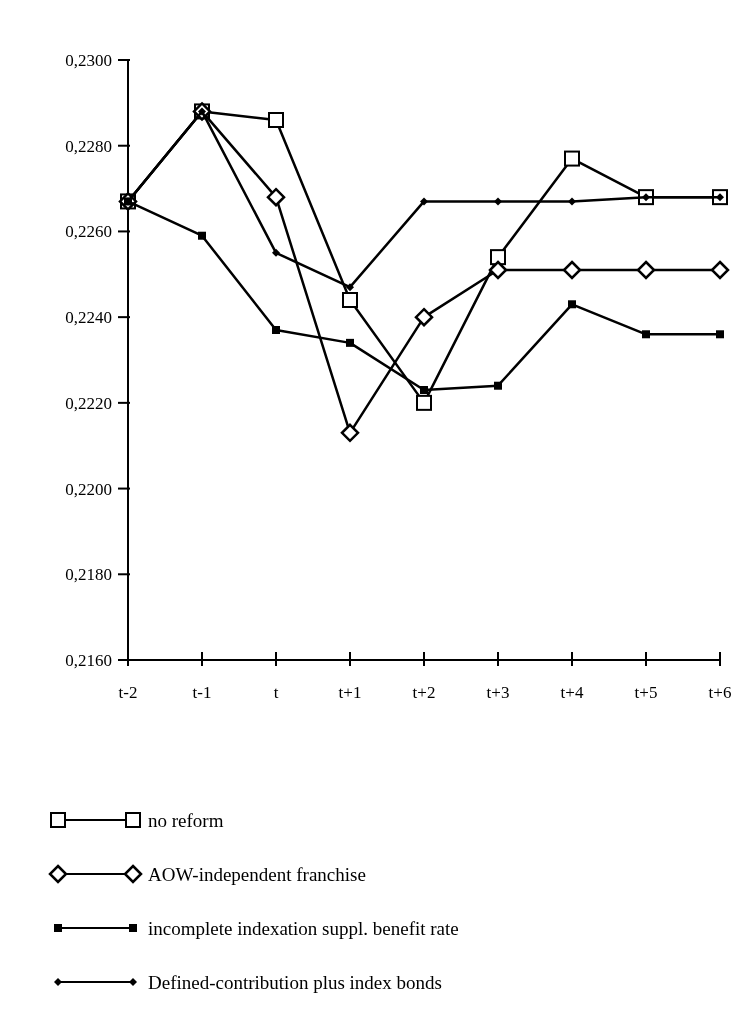 The image size is (755, 1014). What do you see at coordinates (88, 660) in the screenshot?
I see `y-tick-label: 0,2160` at bounding box center [88, 660].